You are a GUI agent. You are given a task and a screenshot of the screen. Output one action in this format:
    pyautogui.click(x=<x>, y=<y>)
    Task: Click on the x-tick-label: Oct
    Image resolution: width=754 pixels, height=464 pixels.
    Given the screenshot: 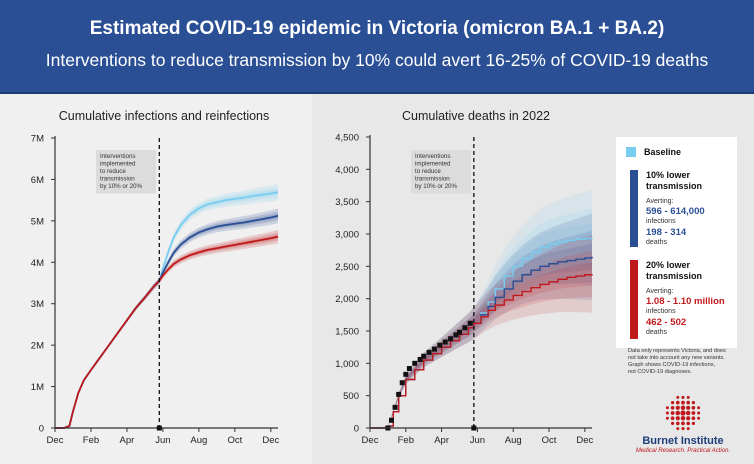 What is the action you would take?
    pyautogui.click(x=234, y=440)
    